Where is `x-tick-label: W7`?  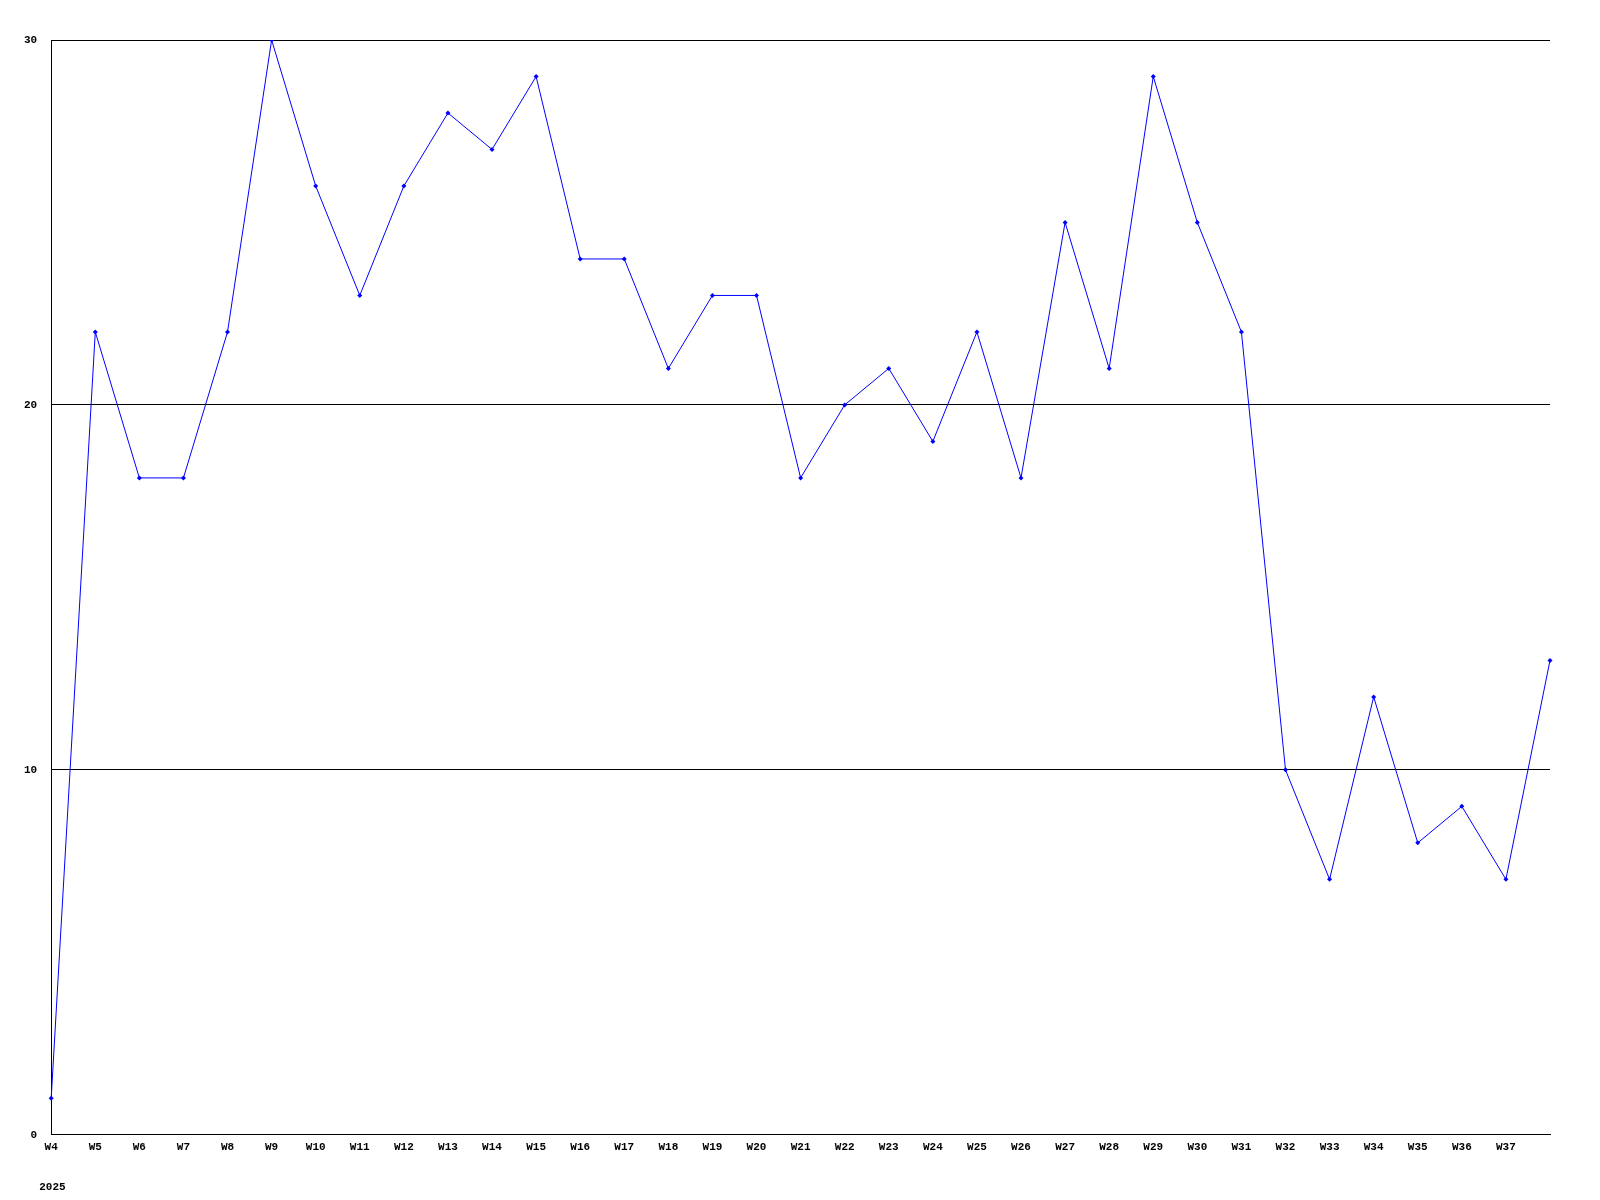
x-tick-label: W7 is located at coordinates (183, 1147).